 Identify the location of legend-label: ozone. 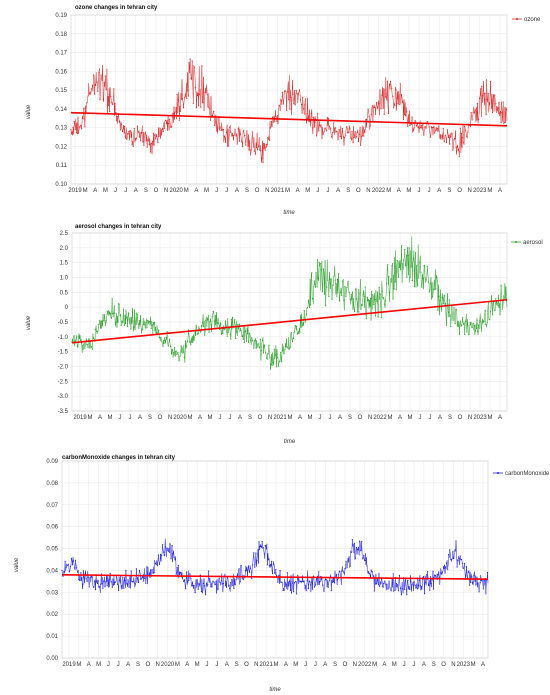
(532, 20).